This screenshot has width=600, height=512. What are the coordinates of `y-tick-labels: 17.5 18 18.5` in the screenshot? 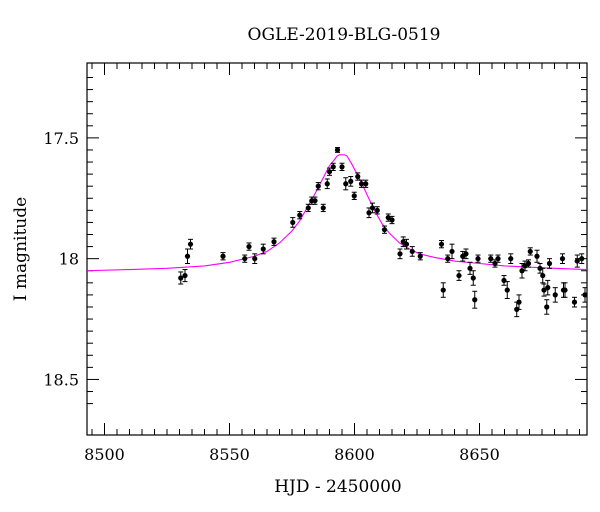 It's located at (61, 259).